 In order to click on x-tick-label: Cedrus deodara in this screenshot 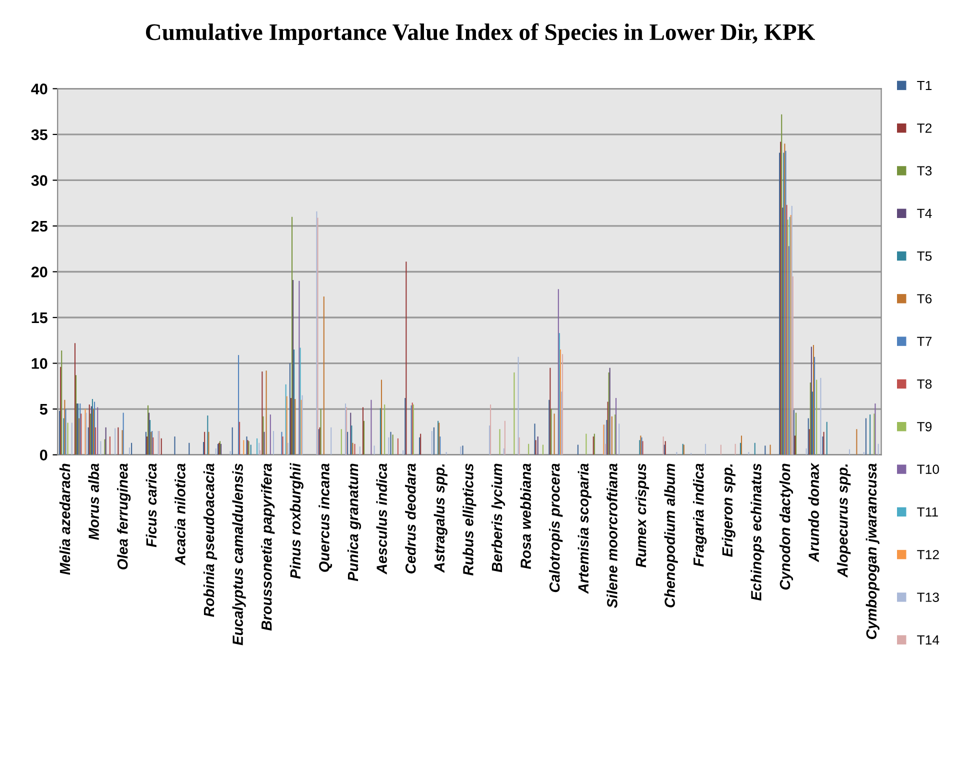, I will do `click(410, 519)`.